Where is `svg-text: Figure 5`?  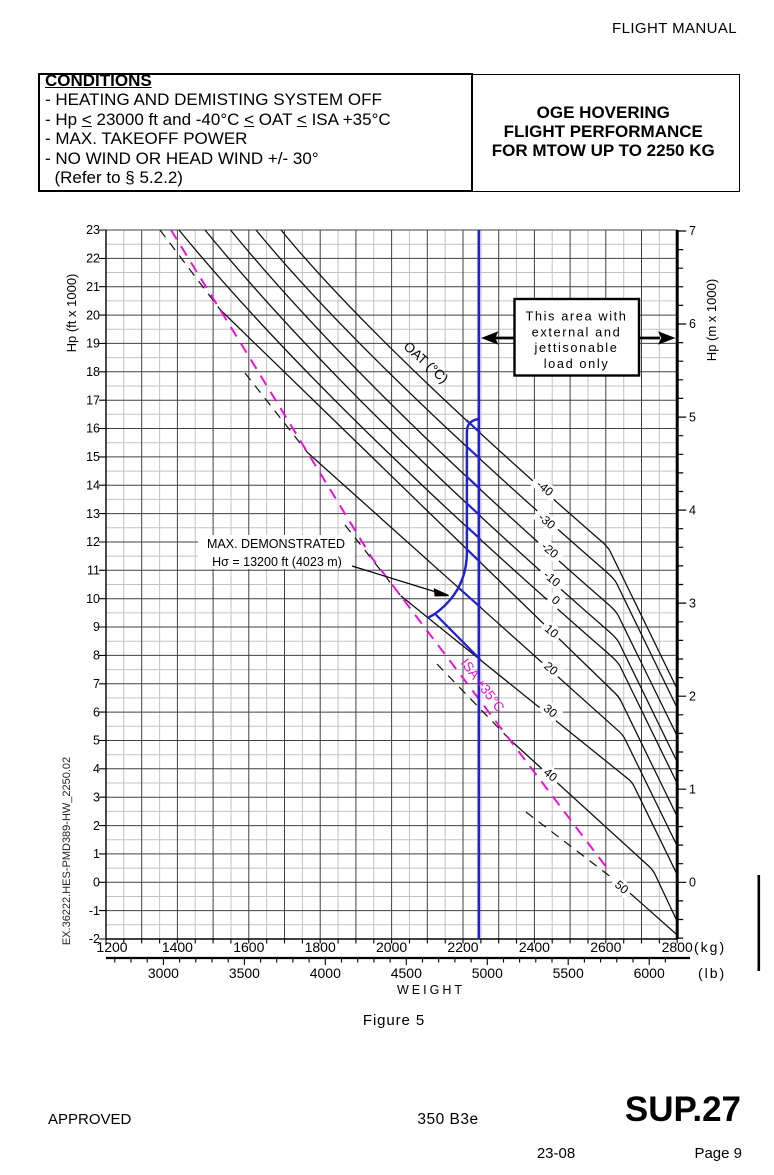
svg-text: Figure 5 is located at coordinates (394, 1020).